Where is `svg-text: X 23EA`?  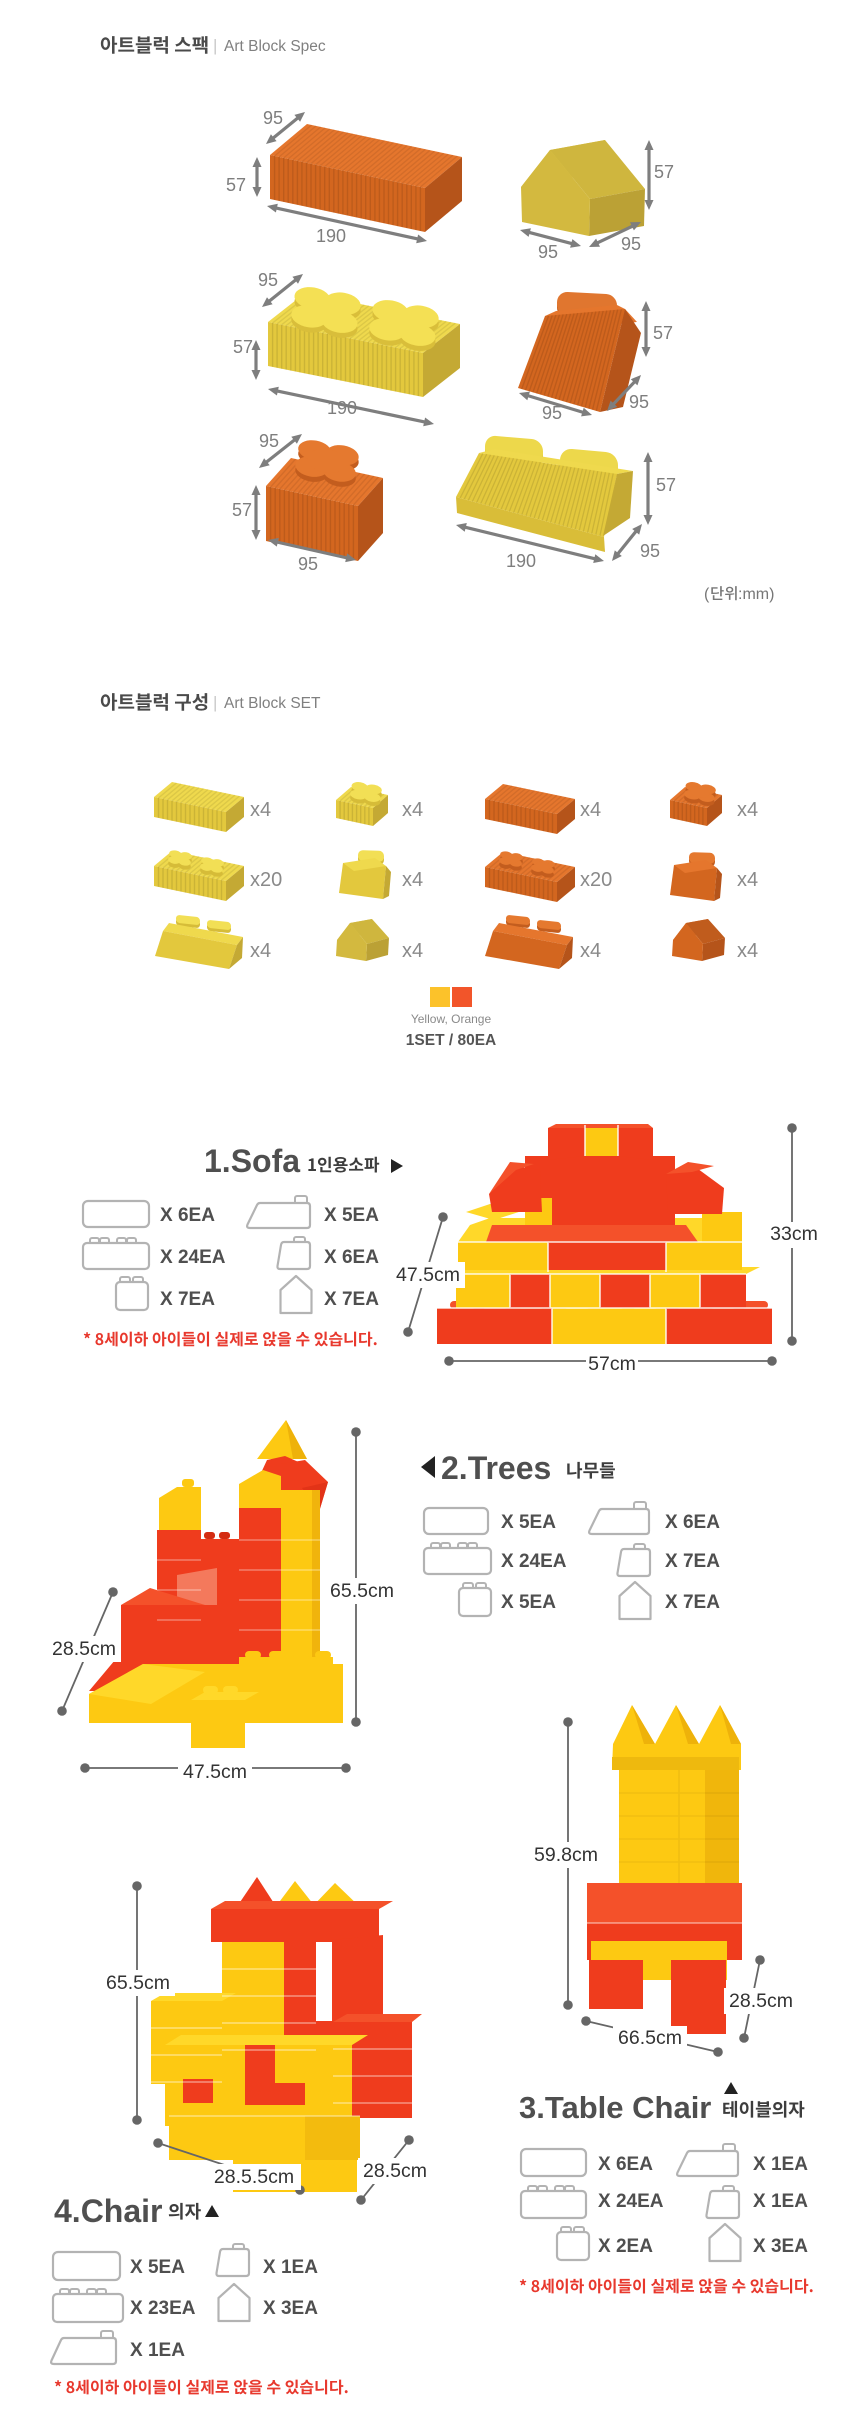 svg-text: X 23EA is located at coordinates (163, 2308).